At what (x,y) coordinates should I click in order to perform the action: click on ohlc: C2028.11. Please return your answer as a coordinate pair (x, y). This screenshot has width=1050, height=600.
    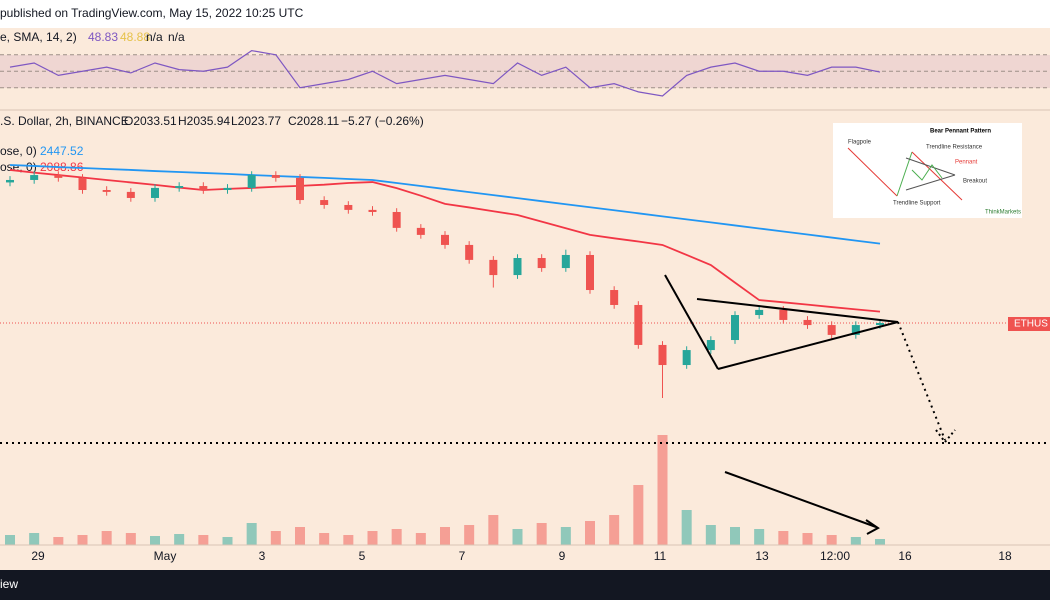
    Looking at the image, I should click on (313, 121).